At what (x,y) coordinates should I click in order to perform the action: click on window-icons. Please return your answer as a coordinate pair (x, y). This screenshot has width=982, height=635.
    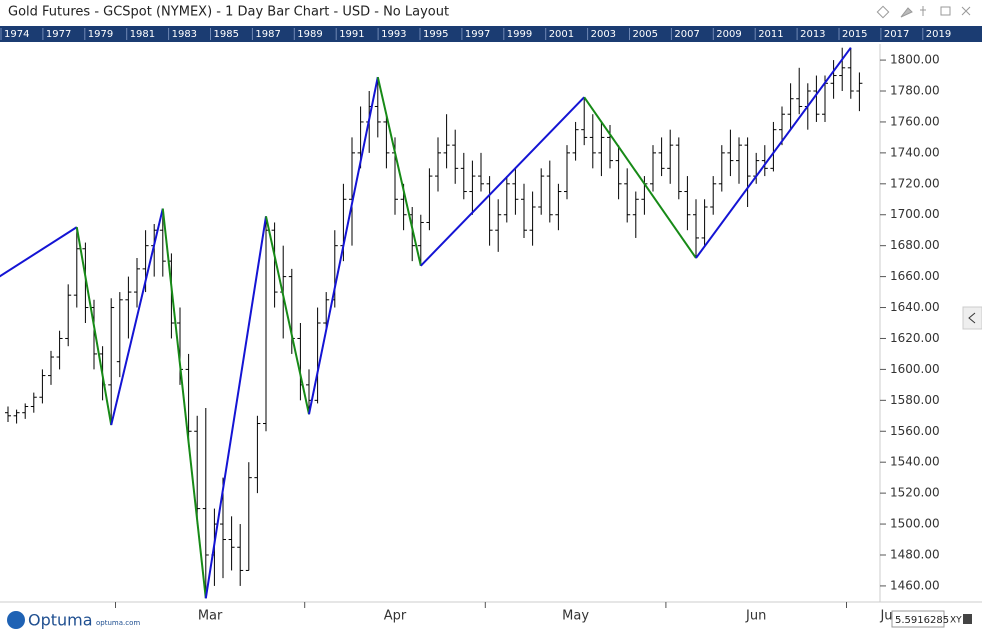
    Looking at the image, I should click on (923, 12).